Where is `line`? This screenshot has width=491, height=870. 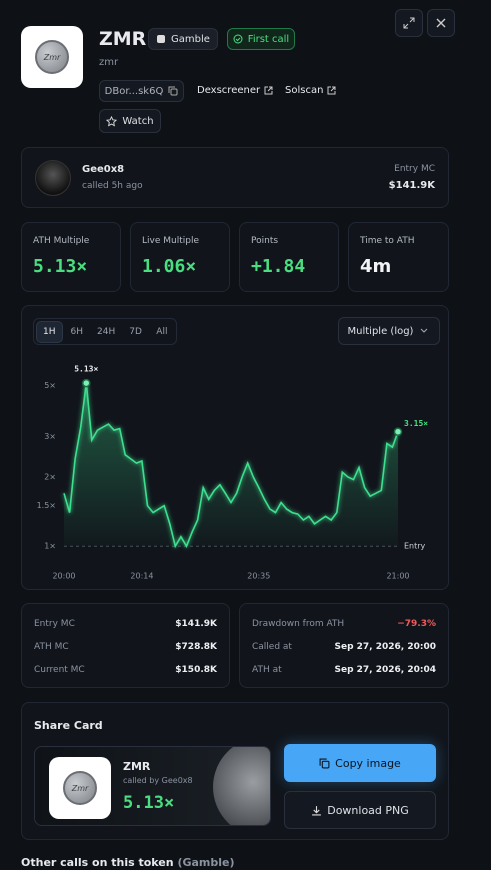
line is located at coordinates (231, 465).